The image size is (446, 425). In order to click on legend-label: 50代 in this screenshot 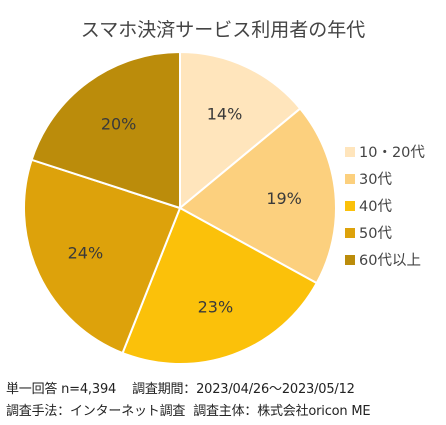, I will do `click(375, 233)`.